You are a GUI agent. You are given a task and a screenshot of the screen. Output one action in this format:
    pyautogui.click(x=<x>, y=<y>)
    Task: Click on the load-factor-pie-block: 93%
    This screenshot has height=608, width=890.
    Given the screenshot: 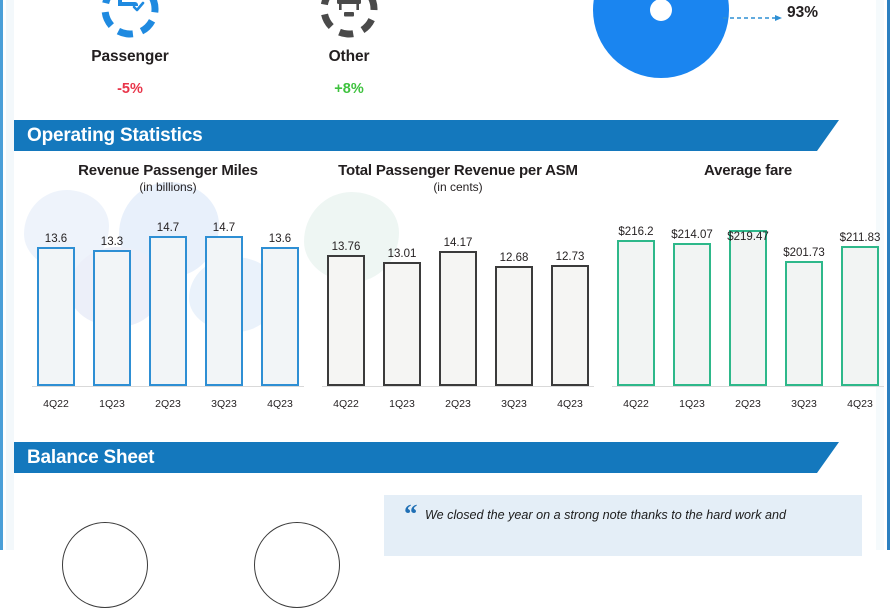 What is the action you would take?
    pyautogui.click(x=706, y=50)
    